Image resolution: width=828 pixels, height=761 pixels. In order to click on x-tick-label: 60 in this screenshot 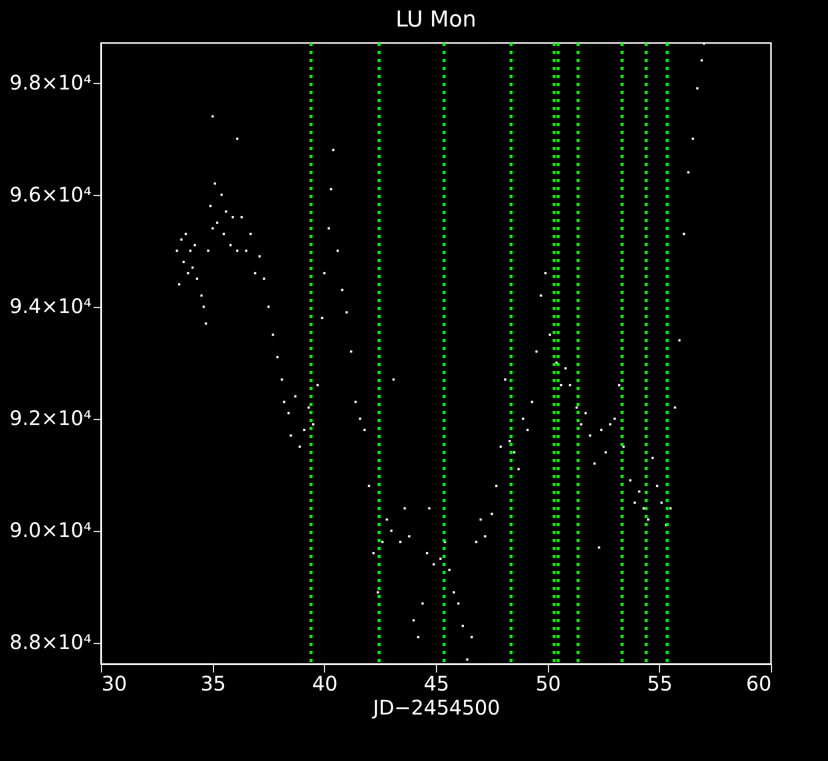, I will do `click(759, 684)`.